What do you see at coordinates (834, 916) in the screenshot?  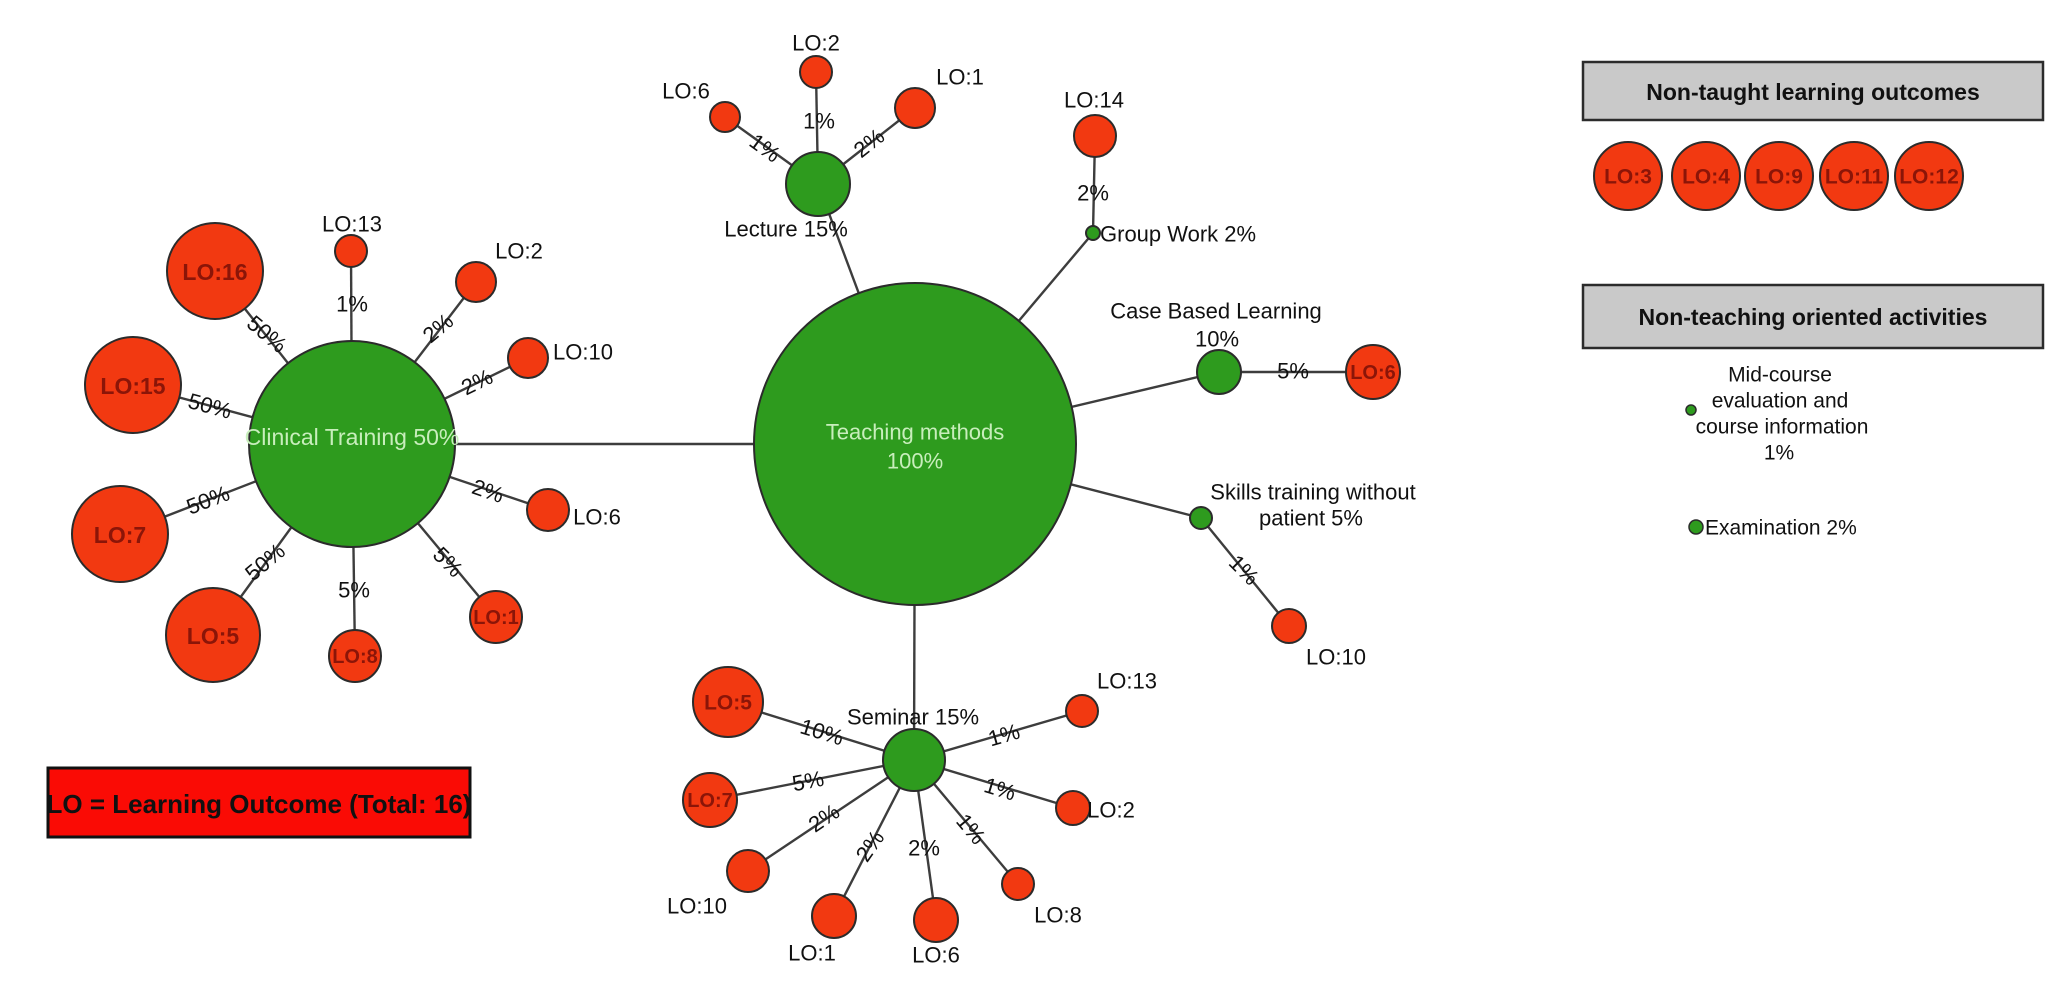 I see `node-sem-lo1` at bounding box center [834, 916].